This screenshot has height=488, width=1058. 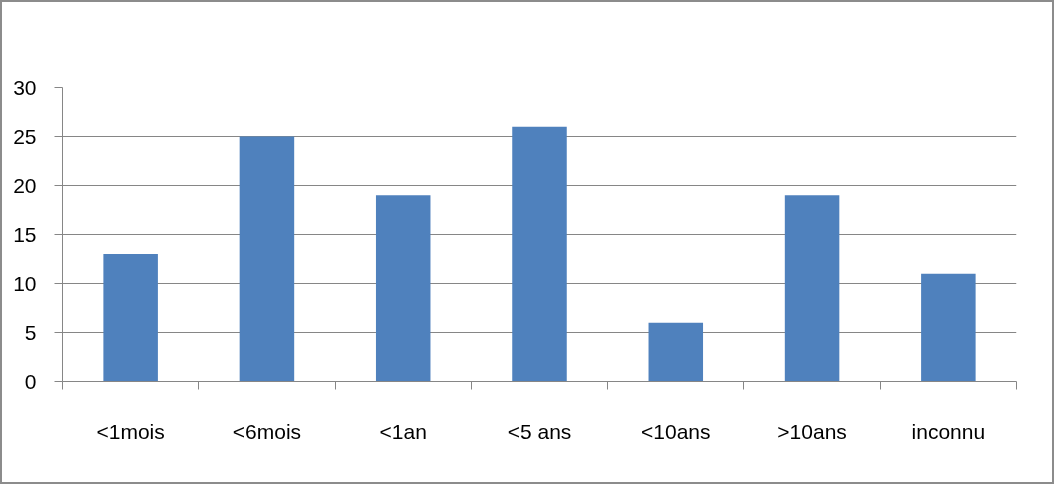 I want to click on y-tick-label: 0, so click(x=30, y=381).